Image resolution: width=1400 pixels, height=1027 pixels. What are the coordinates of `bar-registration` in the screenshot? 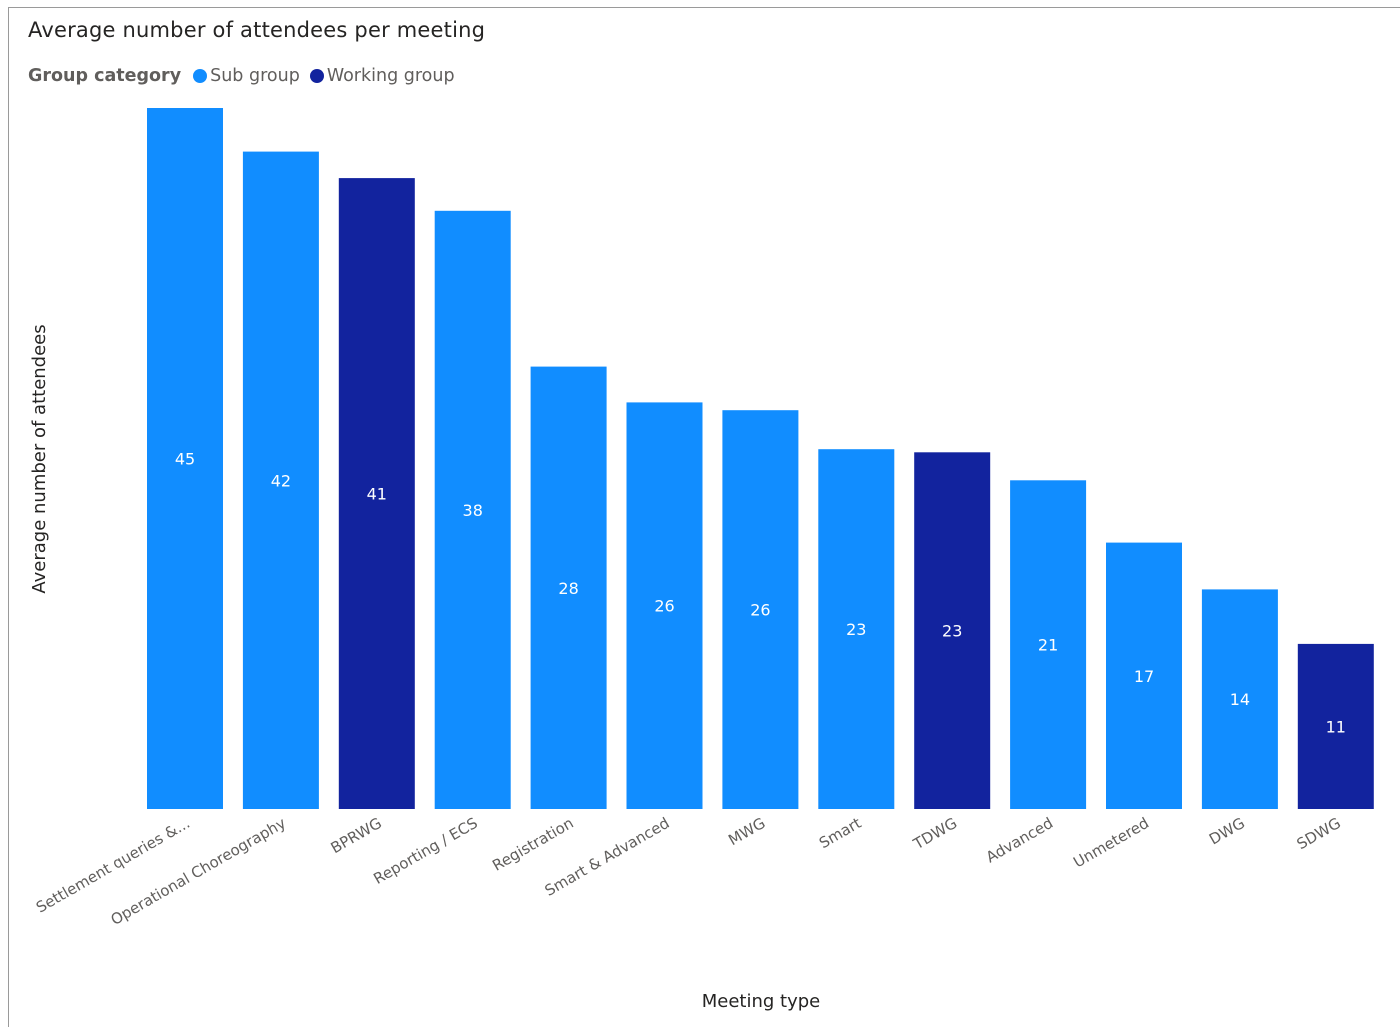 It's located at (568, 587).